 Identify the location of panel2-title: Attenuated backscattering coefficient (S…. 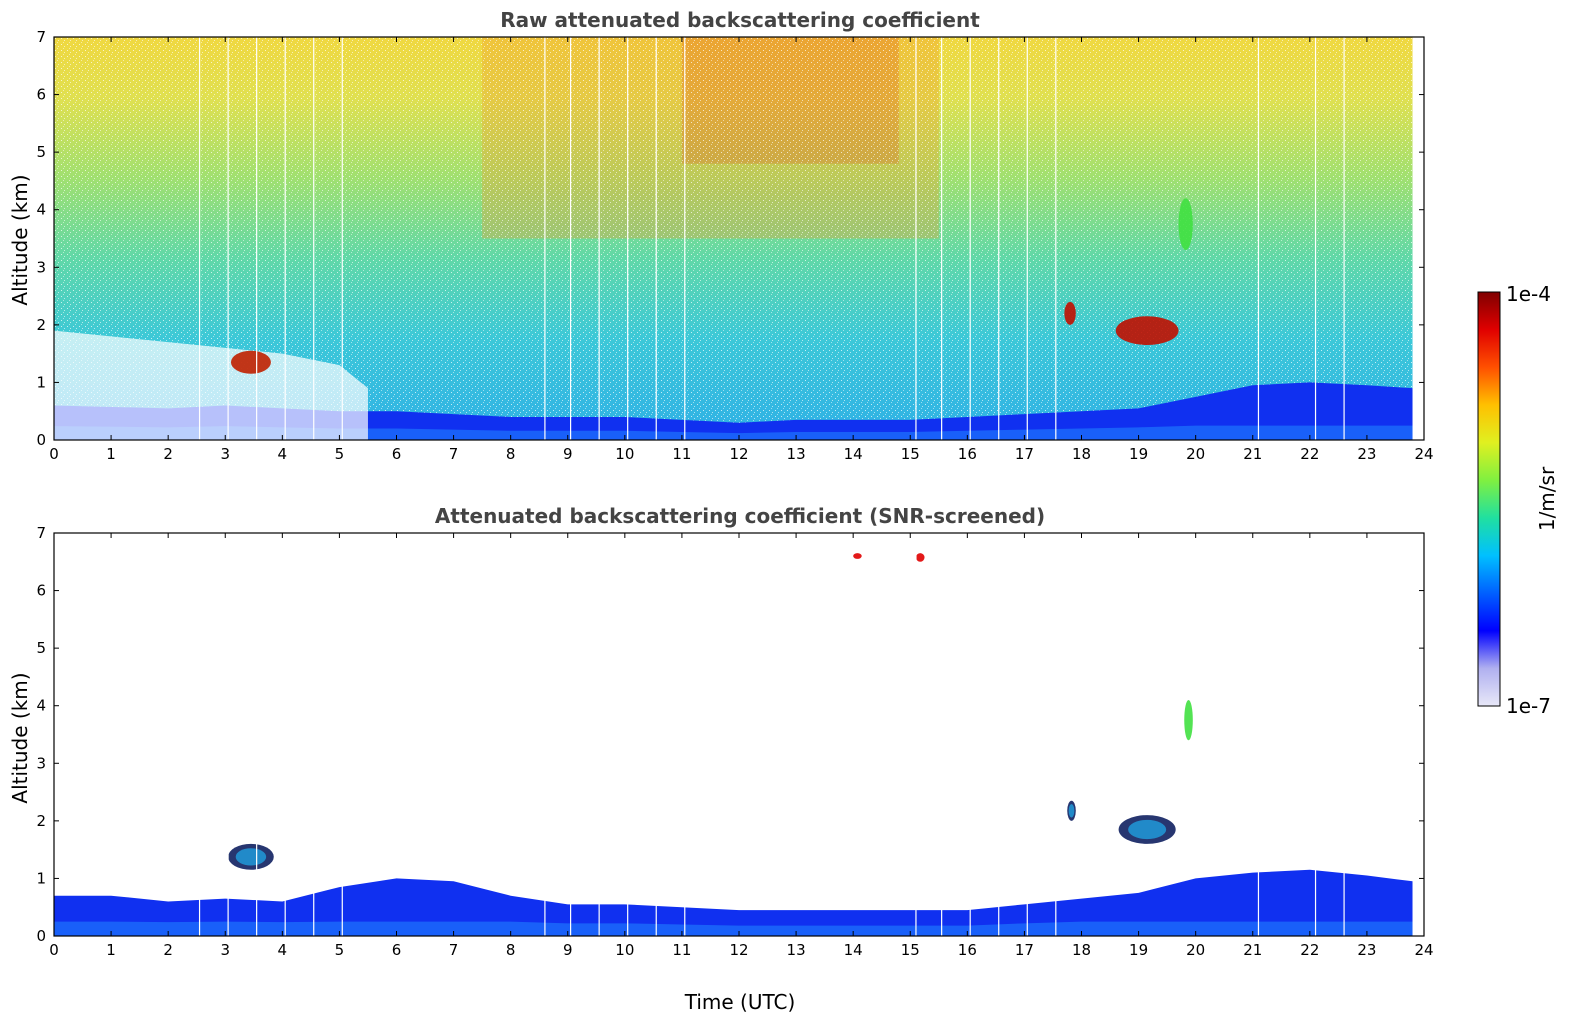
(740, 516).